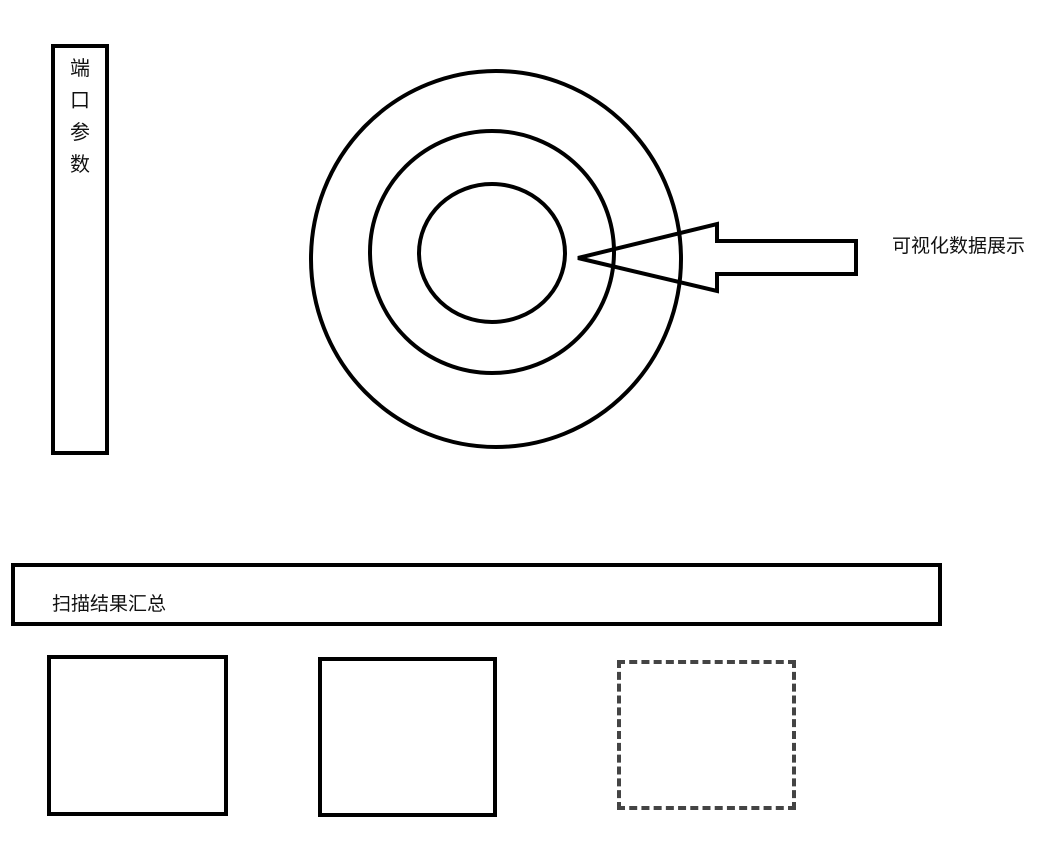  What do you see at coordinates (80, 68) in the screenshot?
I see `port-parameters-char: 端` at bounding box center [80, 68].